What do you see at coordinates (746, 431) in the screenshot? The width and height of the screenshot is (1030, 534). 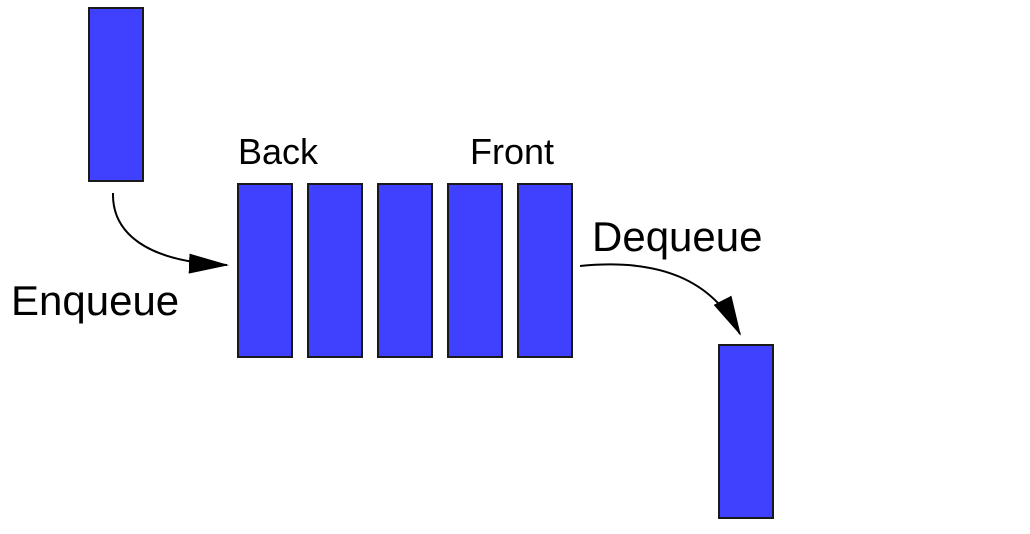 I see `dequeued-element` at bounding box center [746, 431].